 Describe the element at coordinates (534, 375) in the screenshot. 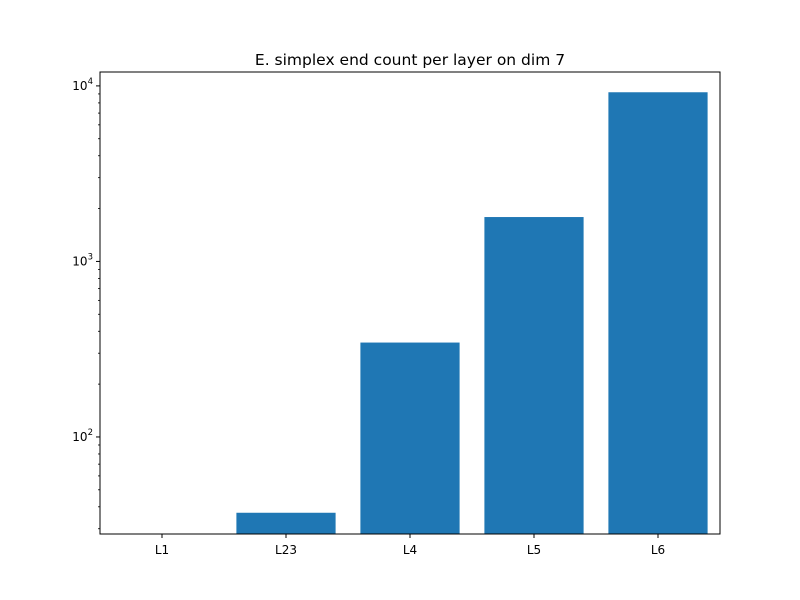

I see `bar-l5` at that location.